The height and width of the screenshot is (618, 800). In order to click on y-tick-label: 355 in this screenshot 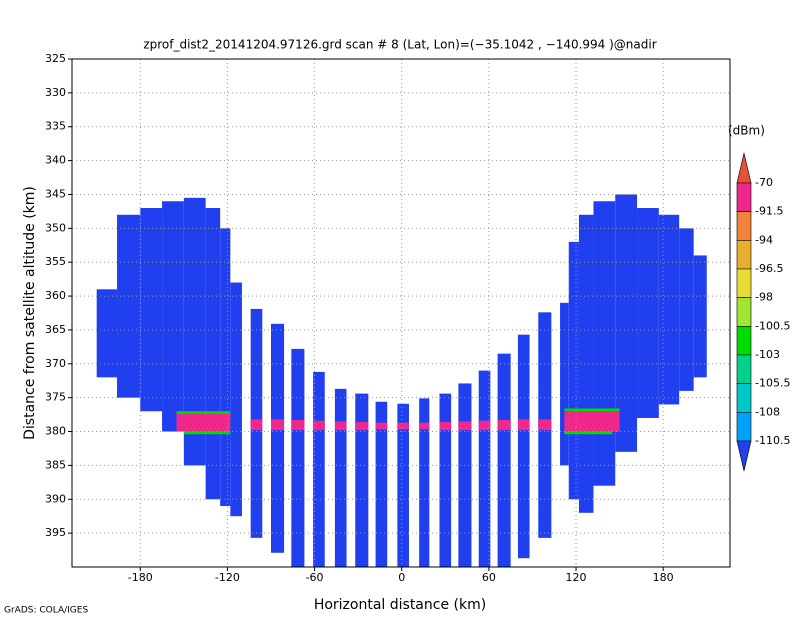, I will do `click(55, 261)`.